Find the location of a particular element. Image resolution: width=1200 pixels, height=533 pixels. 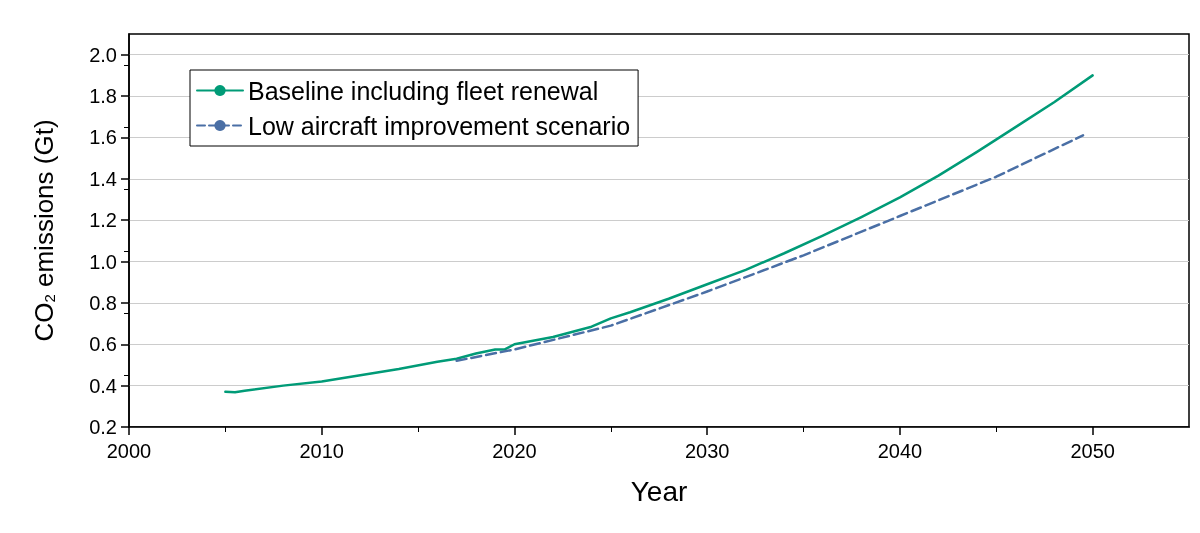

y-tick-label: 1.2 is located at coordinates (103, 220).